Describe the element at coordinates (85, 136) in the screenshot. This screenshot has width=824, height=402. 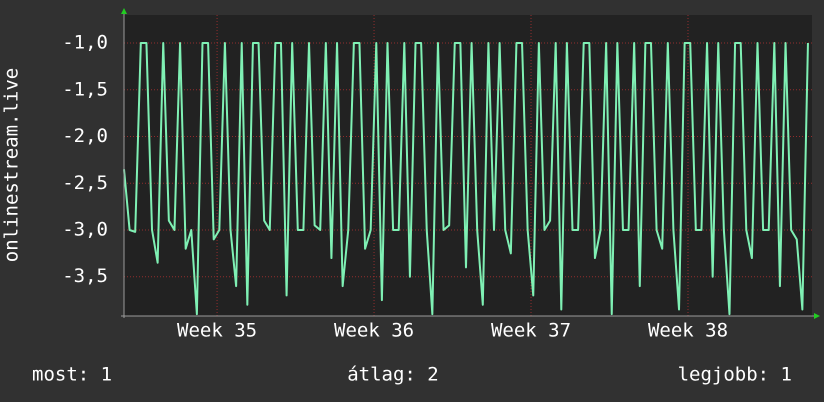
I see `y-tick-label: -2,0` at that location.